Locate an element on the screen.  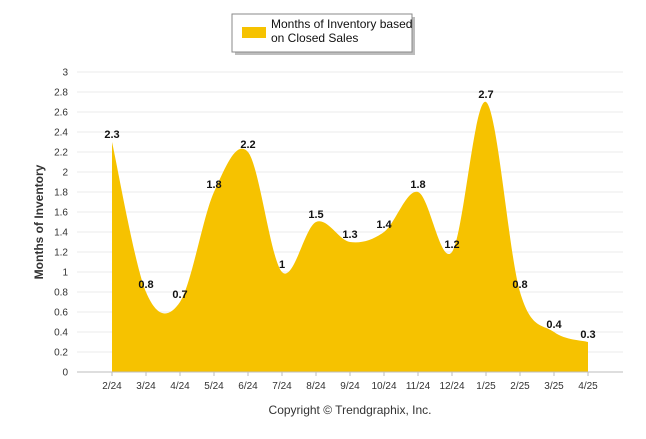
x-tick-label: 7/24 is located at coordinates (282, 386).